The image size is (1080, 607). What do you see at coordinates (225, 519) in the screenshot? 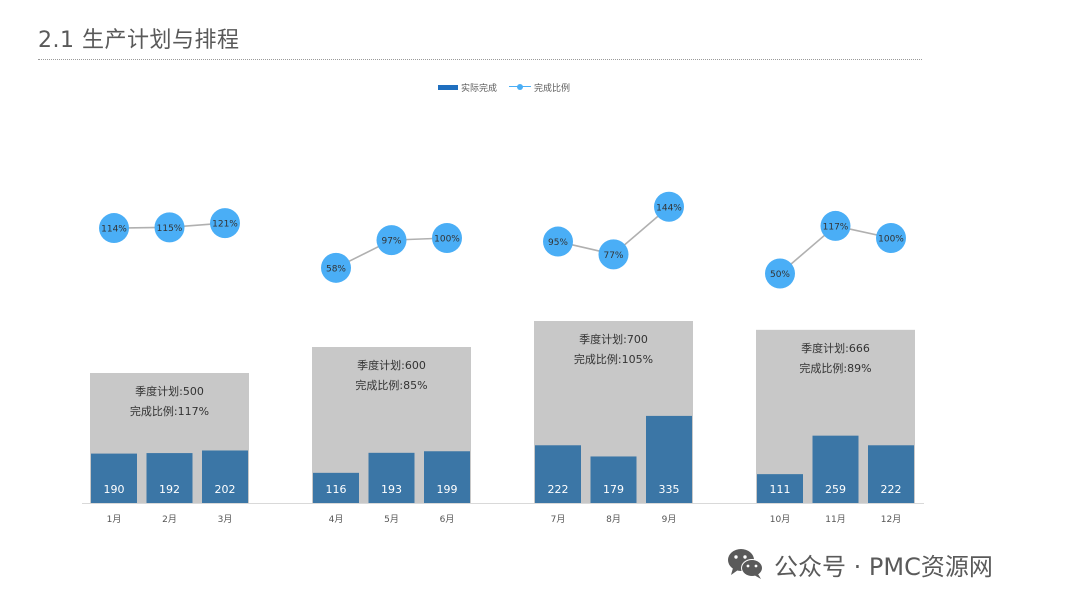
I see `x-tick-label: 3月` at bounding box center [225, 519].